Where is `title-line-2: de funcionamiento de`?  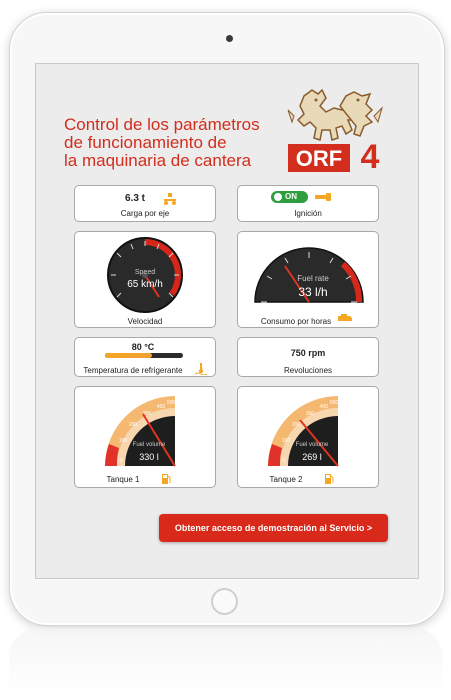
title-line-2: de funcionamiento de is located at coordinates (145, 142).